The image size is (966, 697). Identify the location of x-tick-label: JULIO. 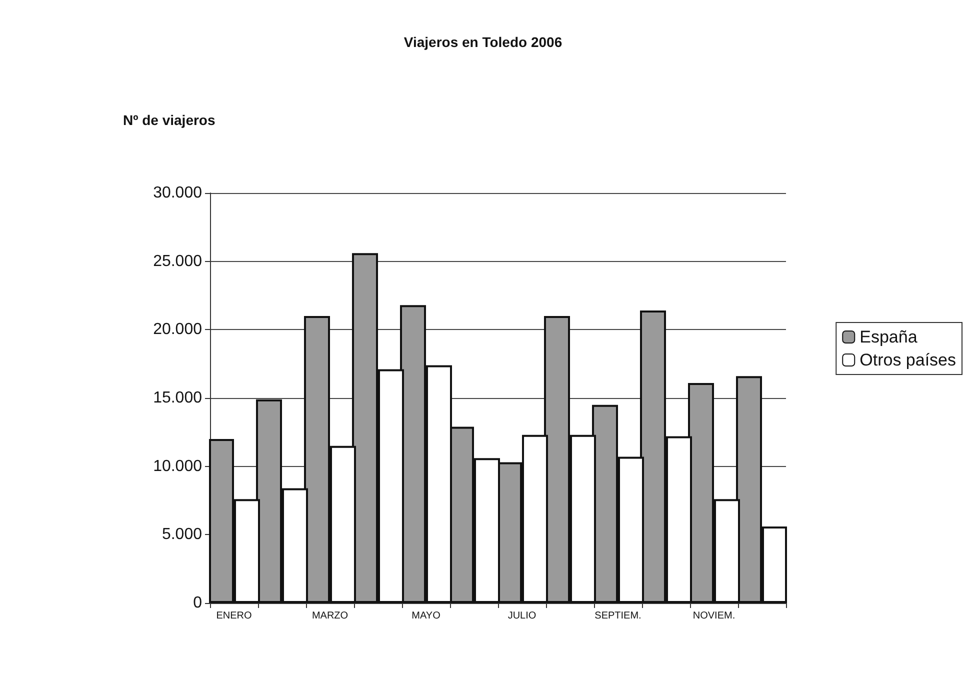
(522, 616).